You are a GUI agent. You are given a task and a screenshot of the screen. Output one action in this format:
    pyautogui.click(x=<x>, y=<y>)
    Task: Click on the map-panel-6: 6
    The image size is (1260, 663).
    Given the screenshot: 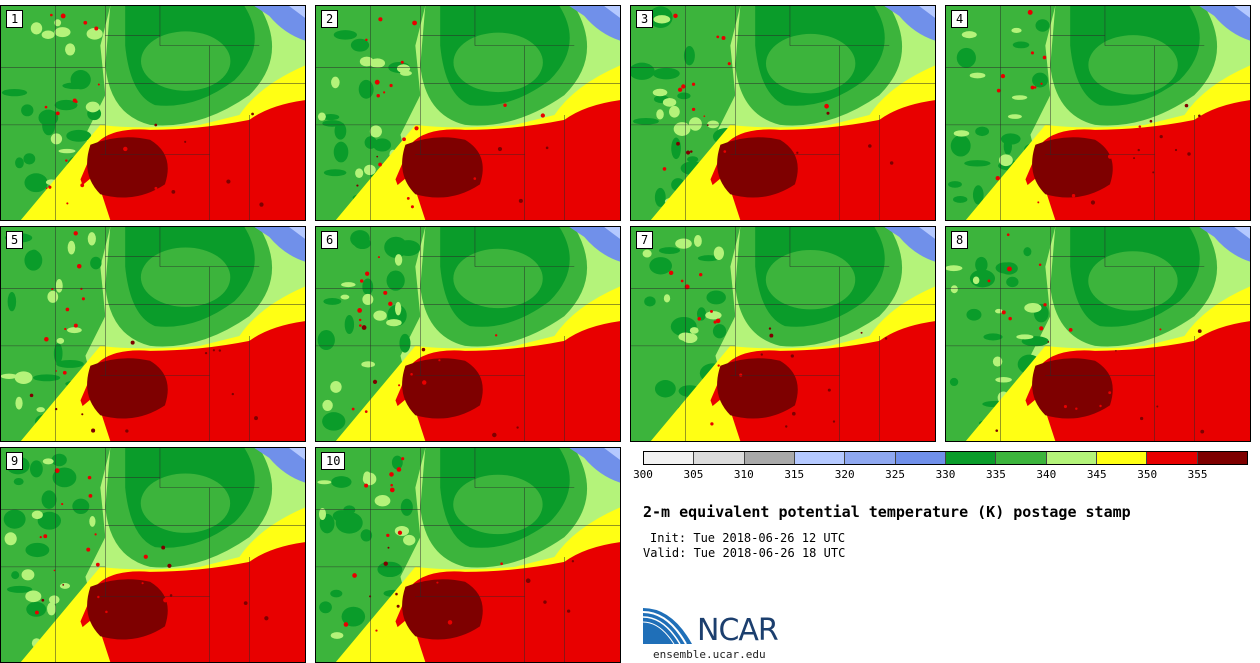 What is the action you would take?
    pyautogui.click(x=468, y=334)
    